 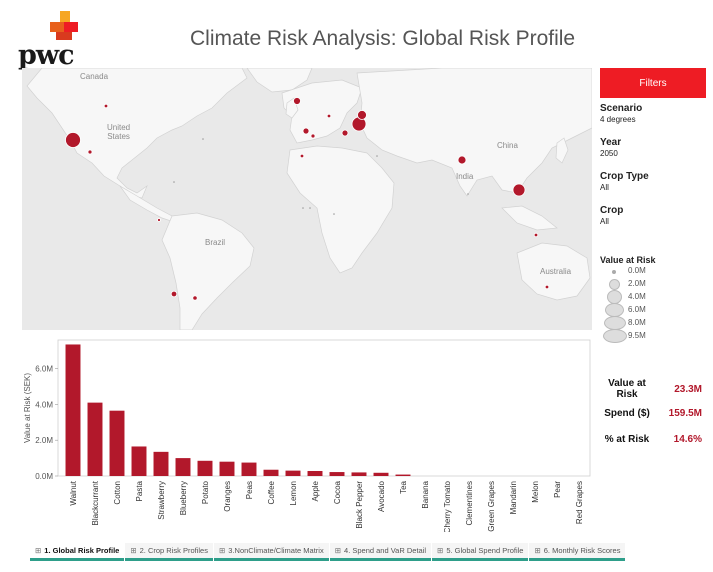 What do you see at coordinates (688, 389) in the screenshot?
I see `summary-value: 23.3M` at bounding box center [688, 389].